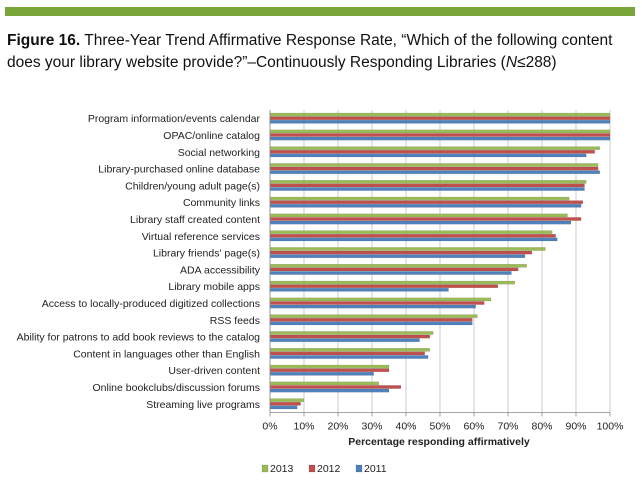 The height and width of the screenshot is (485, 642). What do you see at coordinates (203, 405) in the screenshot?
I see `category-label: Streaming live programs` at bounding box center [203, 405].